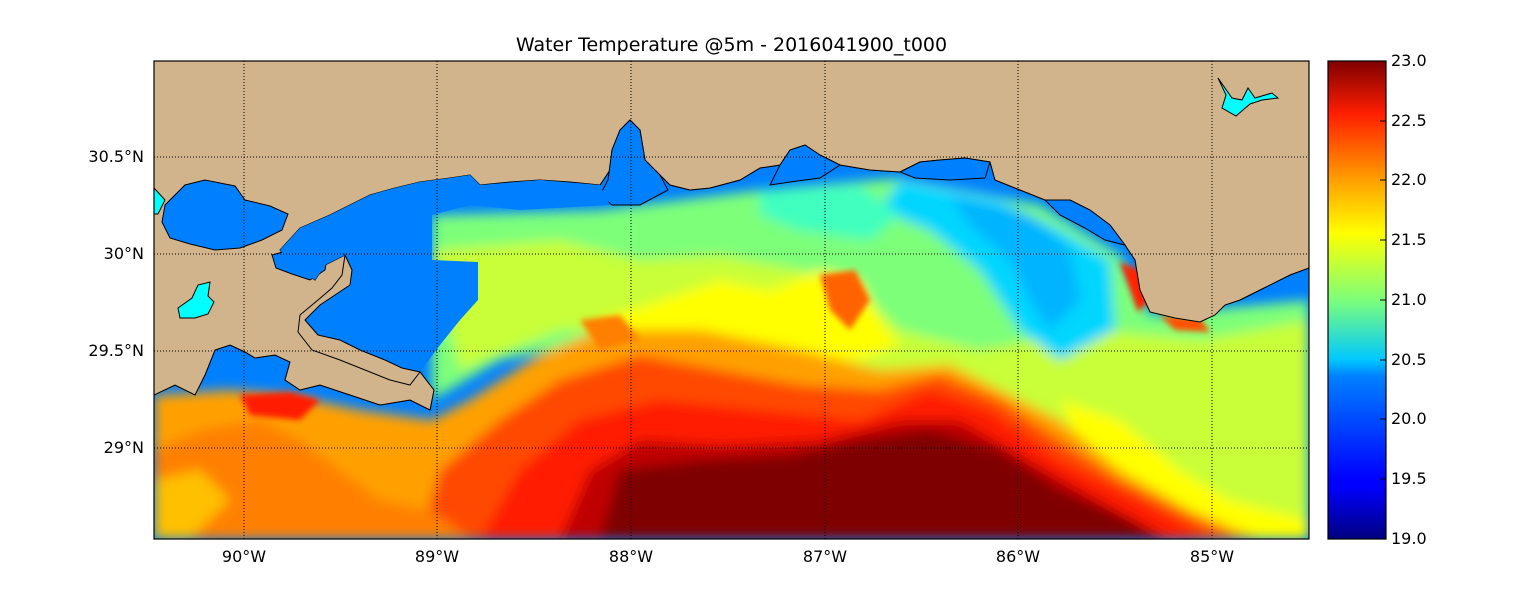  Describe the element at coordinates (1409, 239) in the screenshot. I see `colorbar-tick-label: 21.5` at that location.